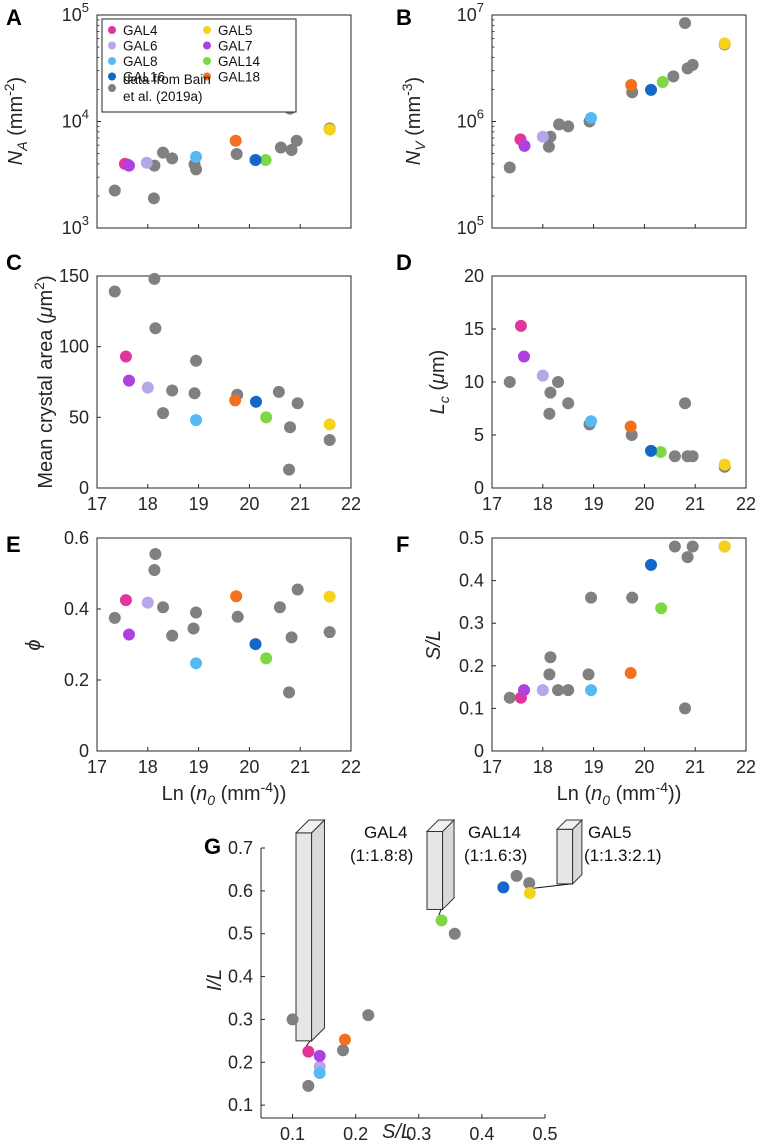 Image resolution: width=782 pixels, height=1142 pixels. I want to click on point-gal8-f, so click(591, 690).